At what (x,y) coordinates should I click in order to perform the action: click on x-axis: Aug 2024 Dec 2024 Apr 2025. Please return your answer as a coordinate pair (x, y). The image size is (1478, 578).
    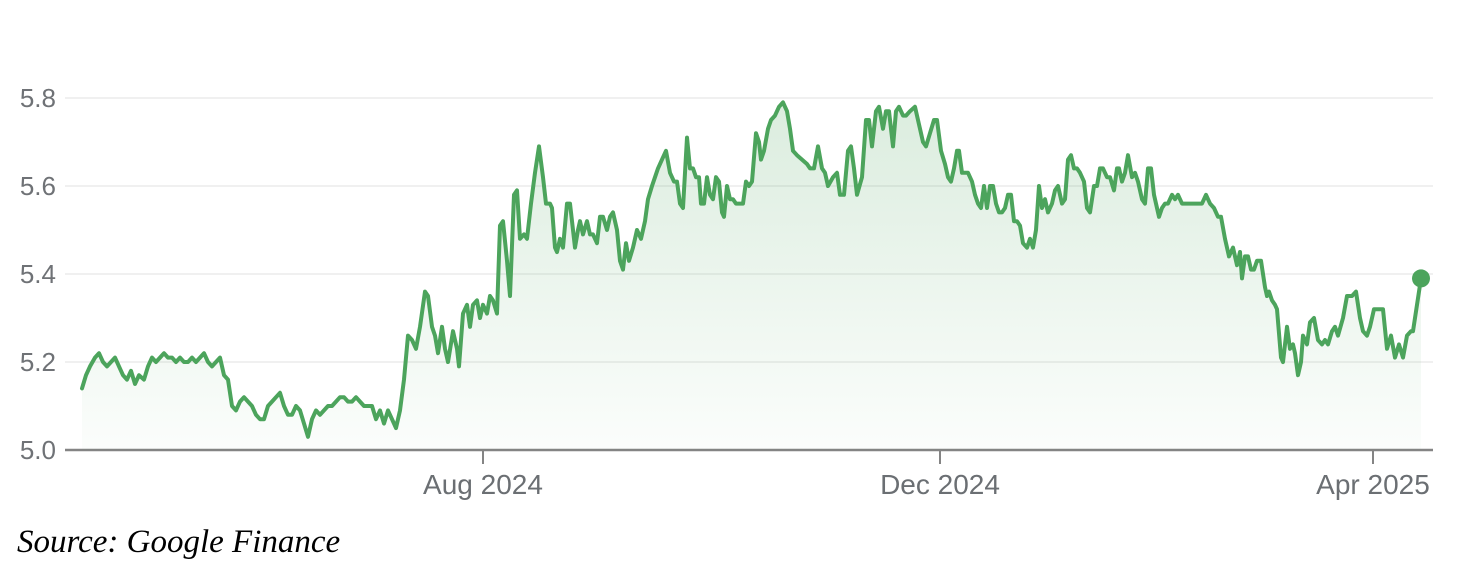
    Looking at the image, I should click on (926, 475).